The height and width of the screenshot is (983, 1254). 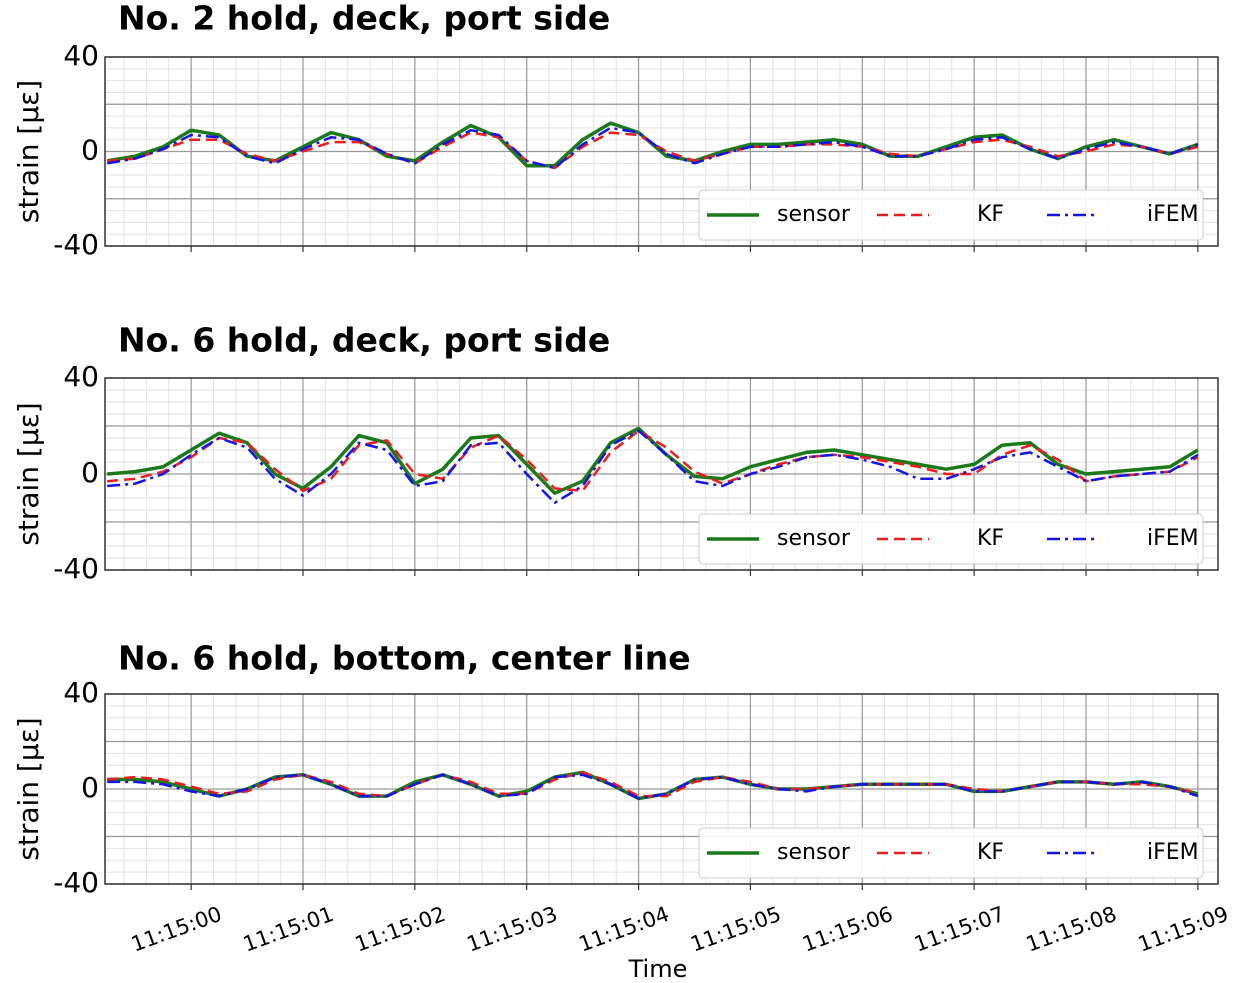 What do you see at coordinates (735, 929) in the screenshot?
I see `x-tick-label: 11:15:05` at bounding box center [735, 929].